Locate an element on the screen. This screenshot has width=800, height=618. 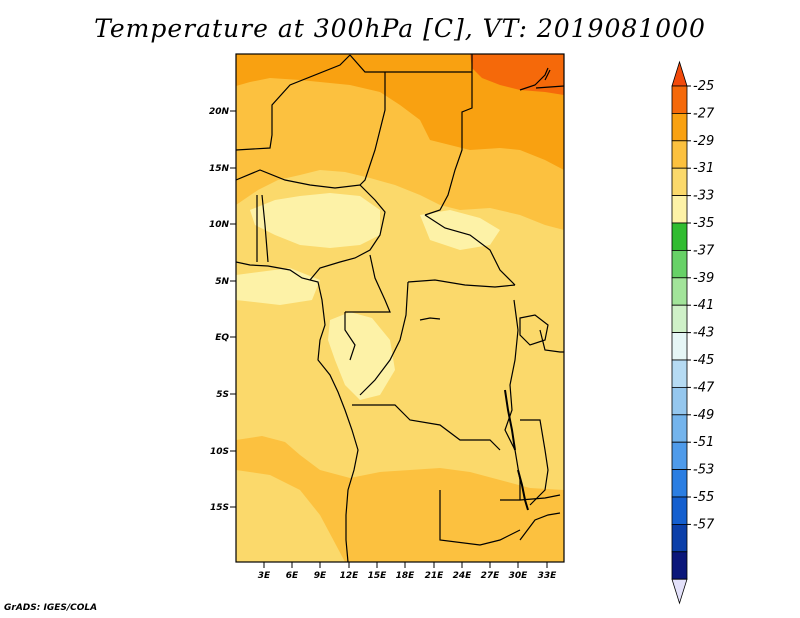
lon-label: 15E is located at coordinates (378, 576).